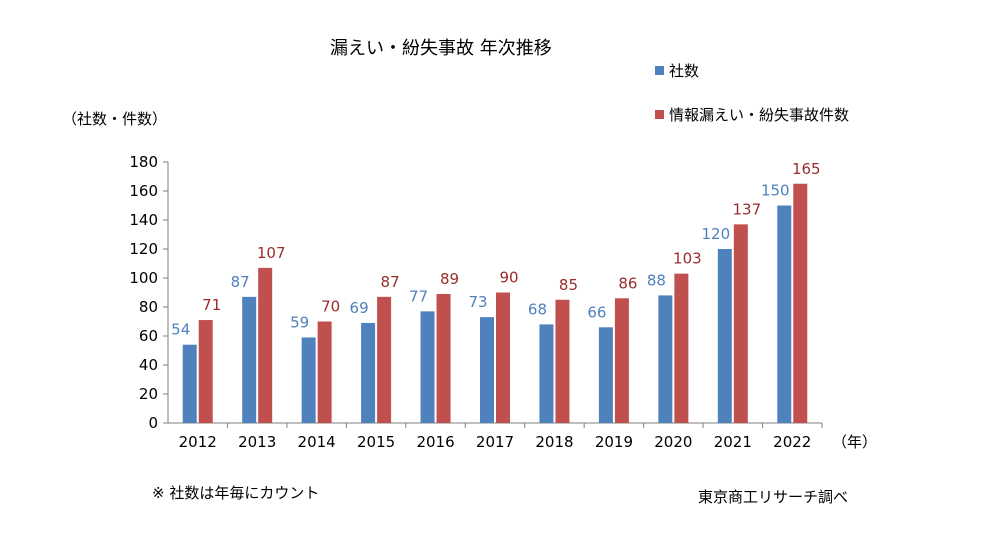  What do you see at coordinates (684, 71) in the screenshot?
I see `legend-label-companies: 社数` at bounding box center [684, 71].